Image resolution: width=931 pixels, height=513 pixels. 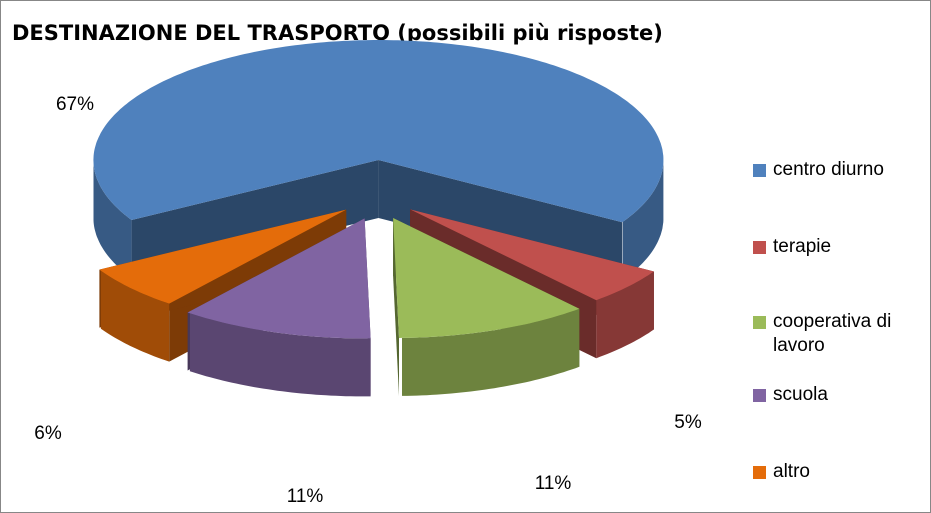 I want to click on legend-item: altro, so click(x=840, y=472).